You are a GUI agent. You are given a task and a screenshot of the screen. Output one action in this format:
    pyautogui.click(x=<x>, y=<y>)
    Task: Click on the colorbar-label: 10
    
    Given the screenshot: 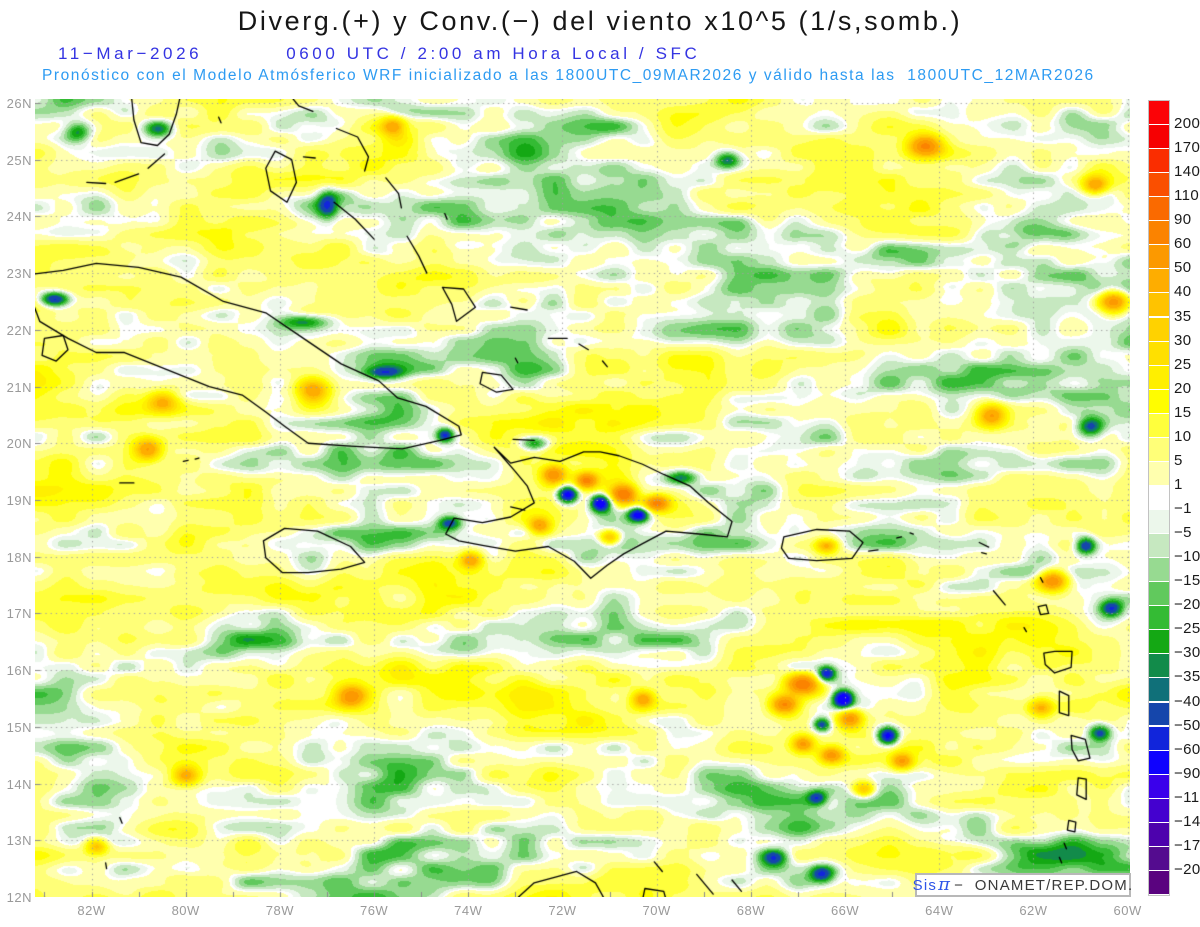 What is the action you would take?
    pyautogui.click(x=1183, y=436)
    